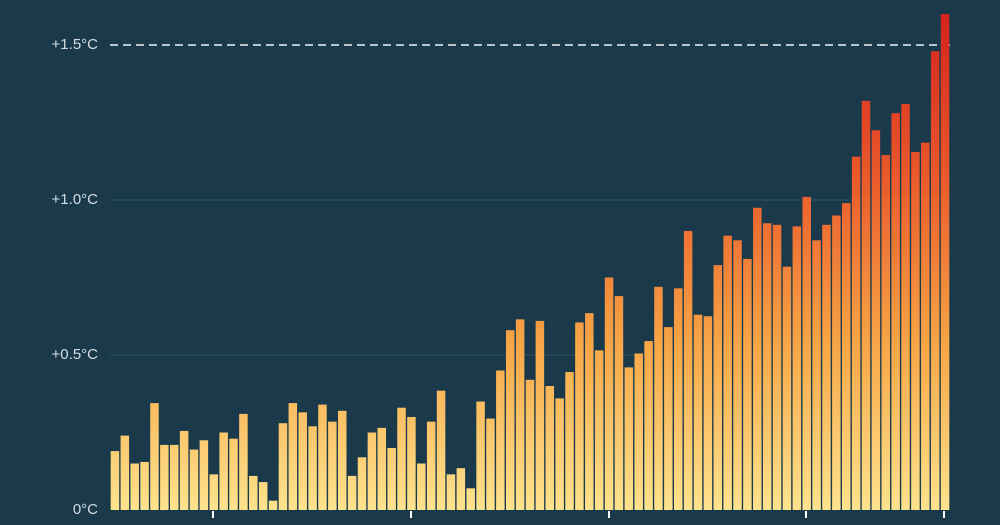 The width and height of the screenshot is (1000, 525). Describe the element at coordinates (75, 354) in the screenshot. I see `y-tick-label: +0.5°C` at that location.